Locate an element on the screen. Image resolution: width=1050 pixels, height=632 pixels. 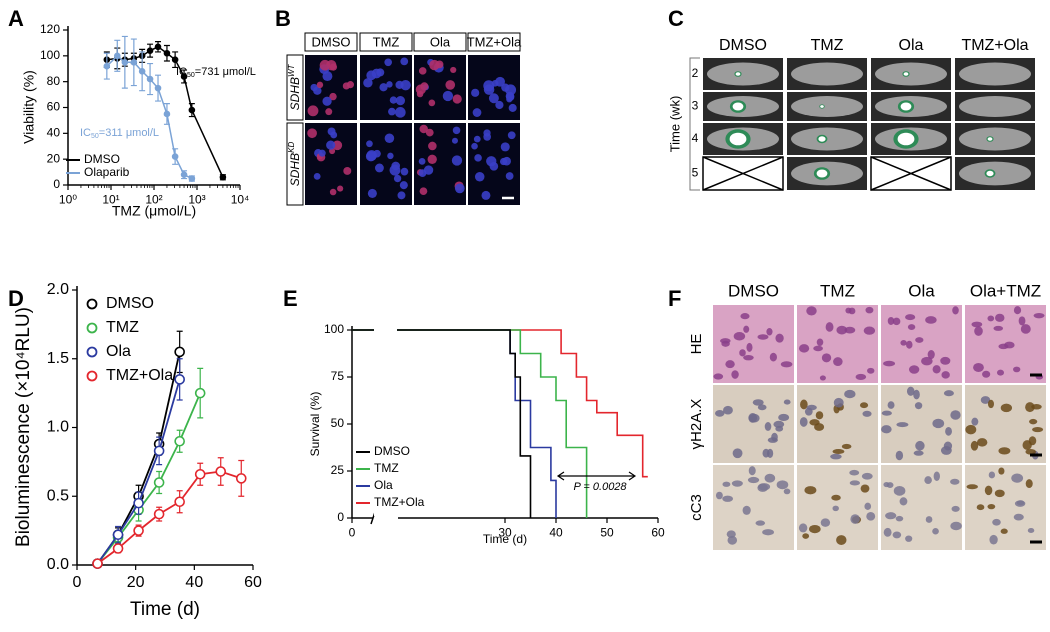
annotation-text: =311 μmol/L is located at coordinates (129, 133).